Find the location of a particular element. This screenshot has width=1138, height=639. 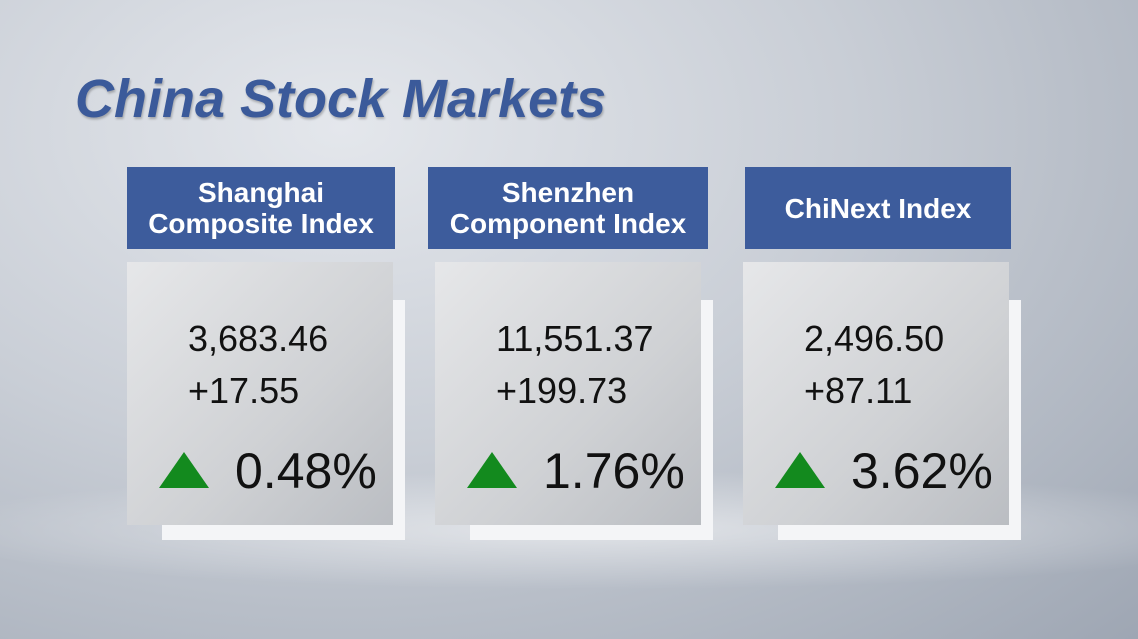

index-change: +17.55 is located at coordinates (244, 390).